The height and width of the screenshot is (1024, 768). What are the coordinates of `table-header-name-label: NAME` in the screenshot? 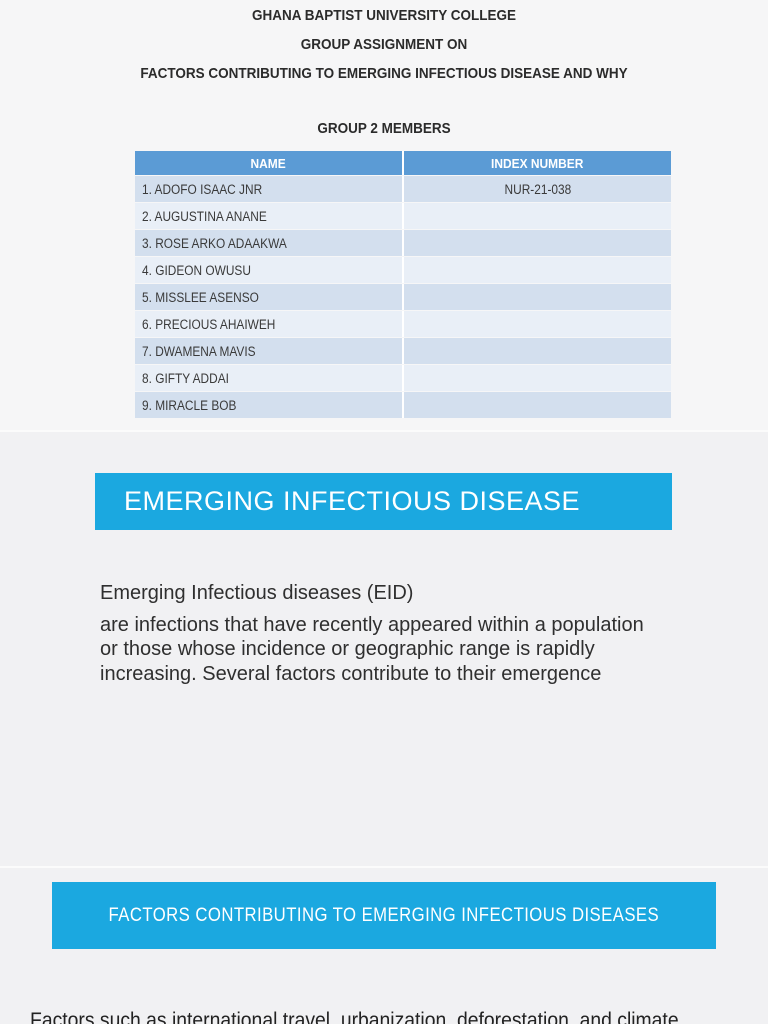 It's located at (268, 163).